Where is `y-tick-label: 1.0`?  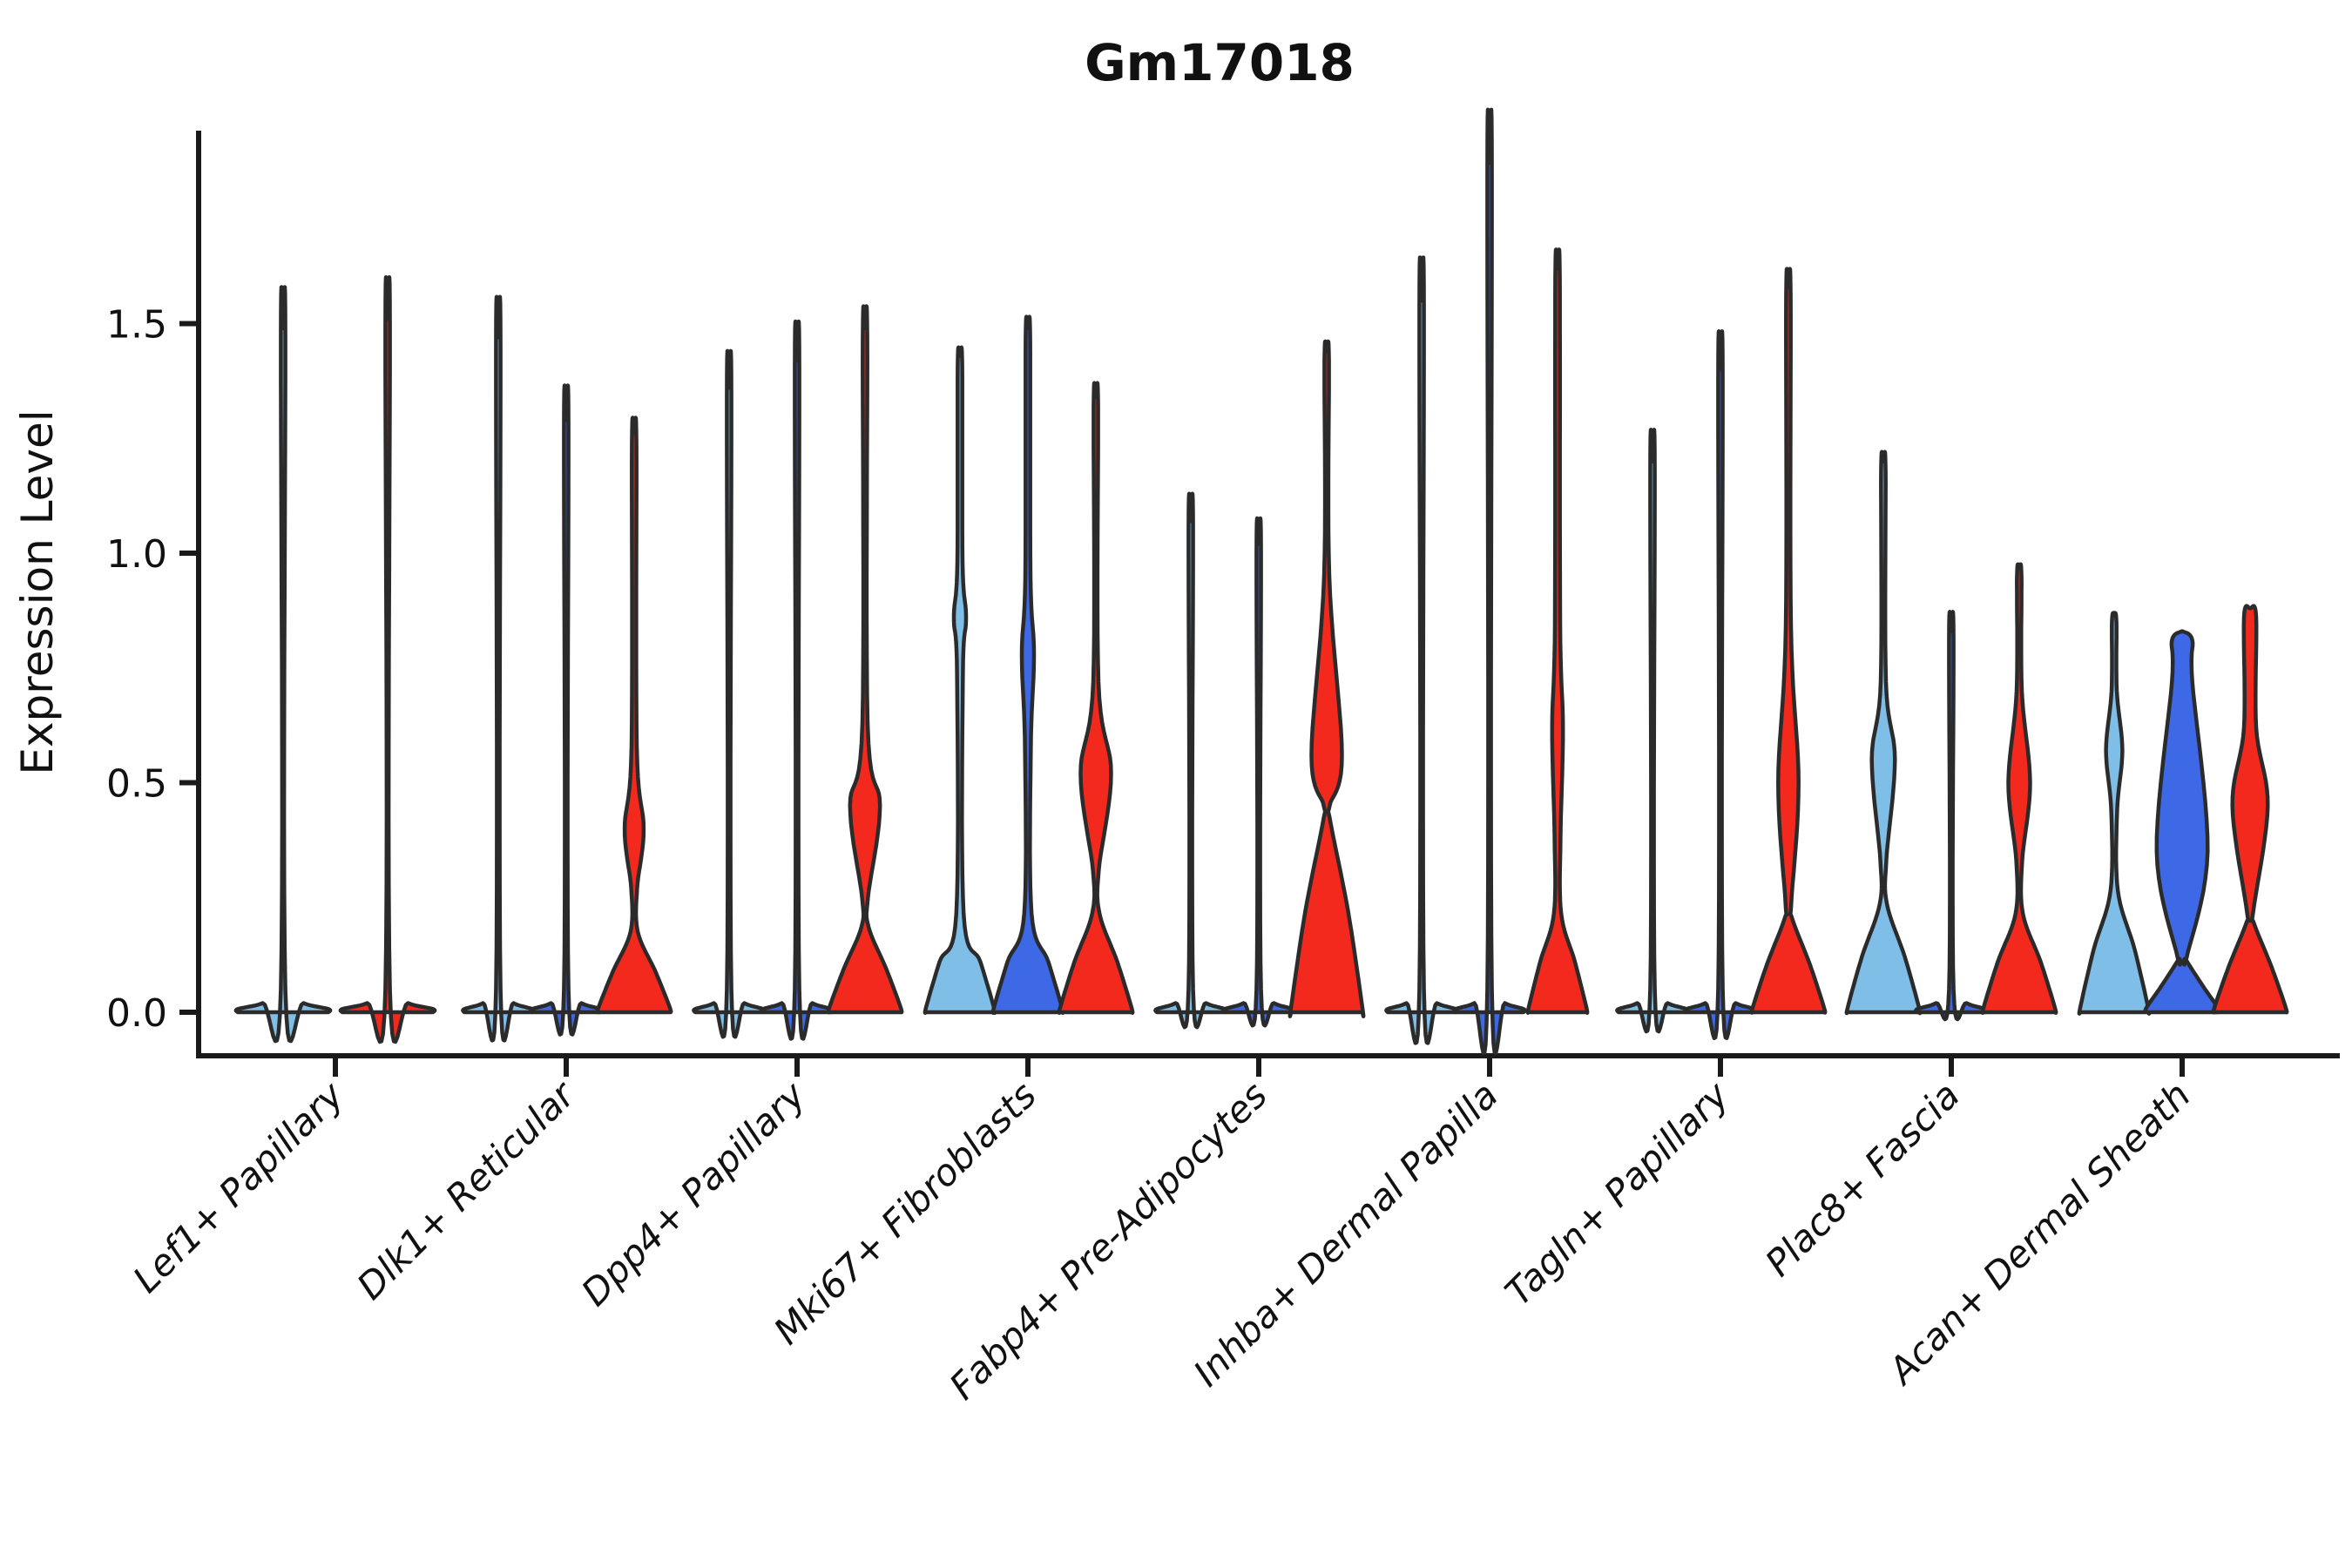
y-tick-label: 1.0 is located at coordinates (136, 554).